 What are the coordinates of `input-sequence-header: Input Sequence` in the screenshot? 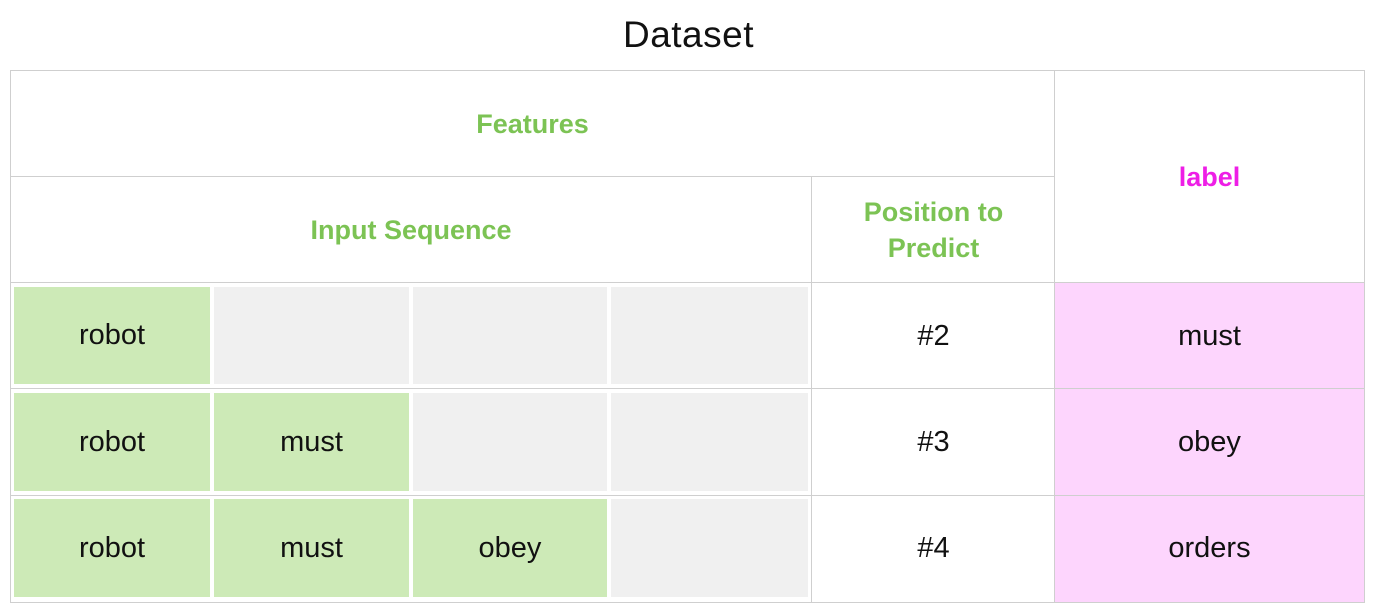 It's located at (411, 230).